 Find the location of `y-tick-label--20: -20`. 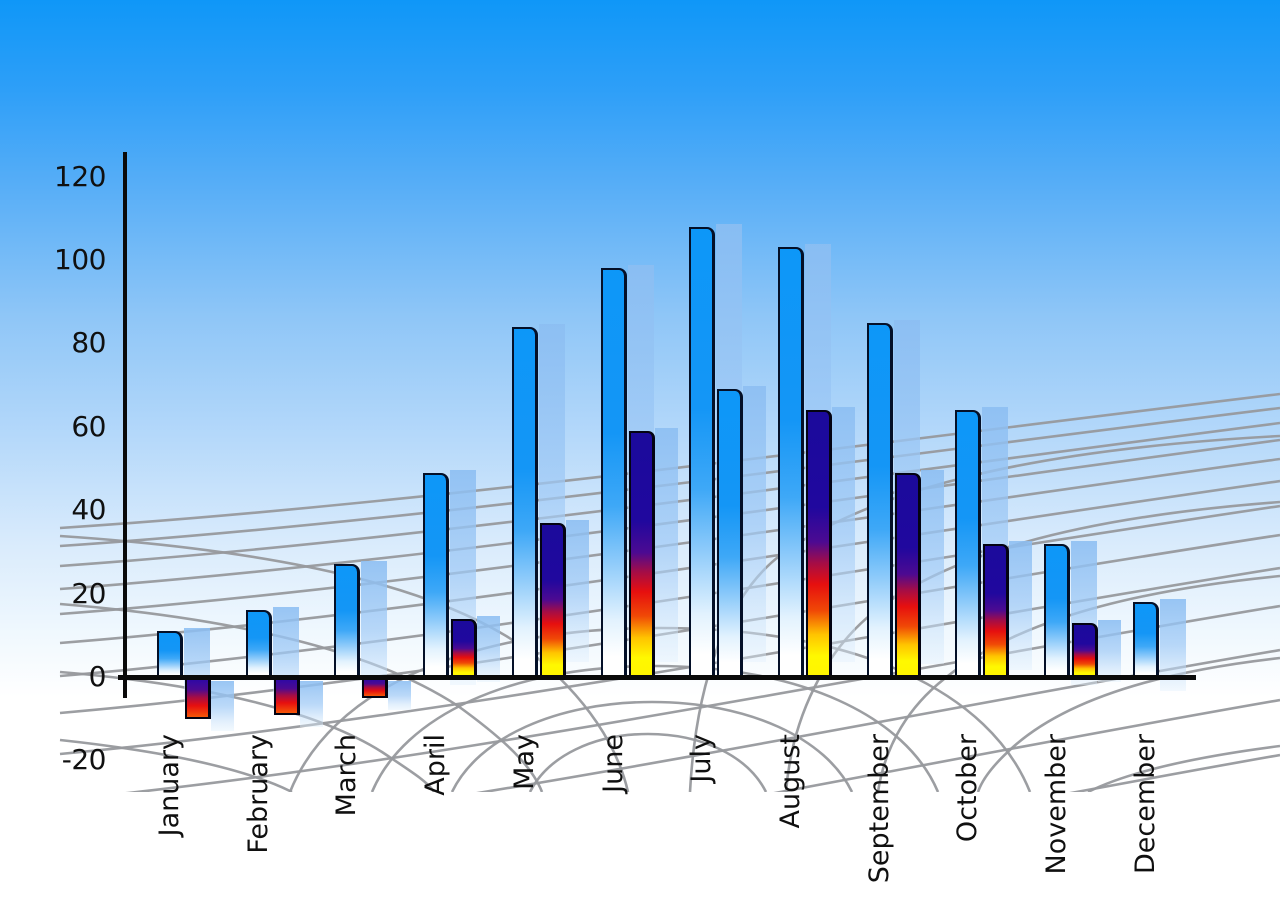

y-tick-label--20: -20 is located at coordinates (84, 760).